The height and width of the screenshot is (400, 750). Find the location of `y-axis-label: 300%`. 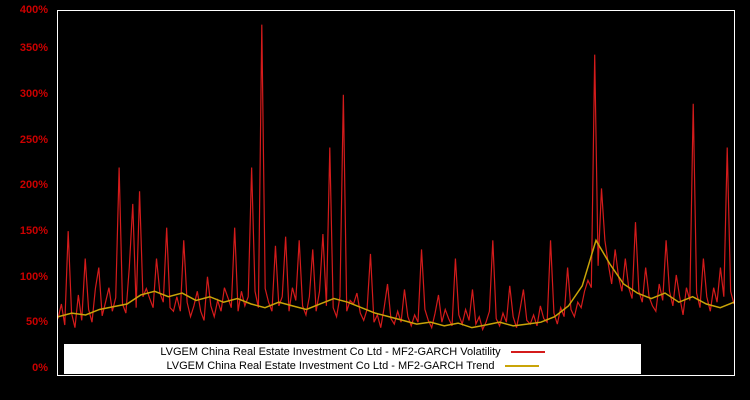

y-axis-label: 300% is located at coordinates (33, 94).